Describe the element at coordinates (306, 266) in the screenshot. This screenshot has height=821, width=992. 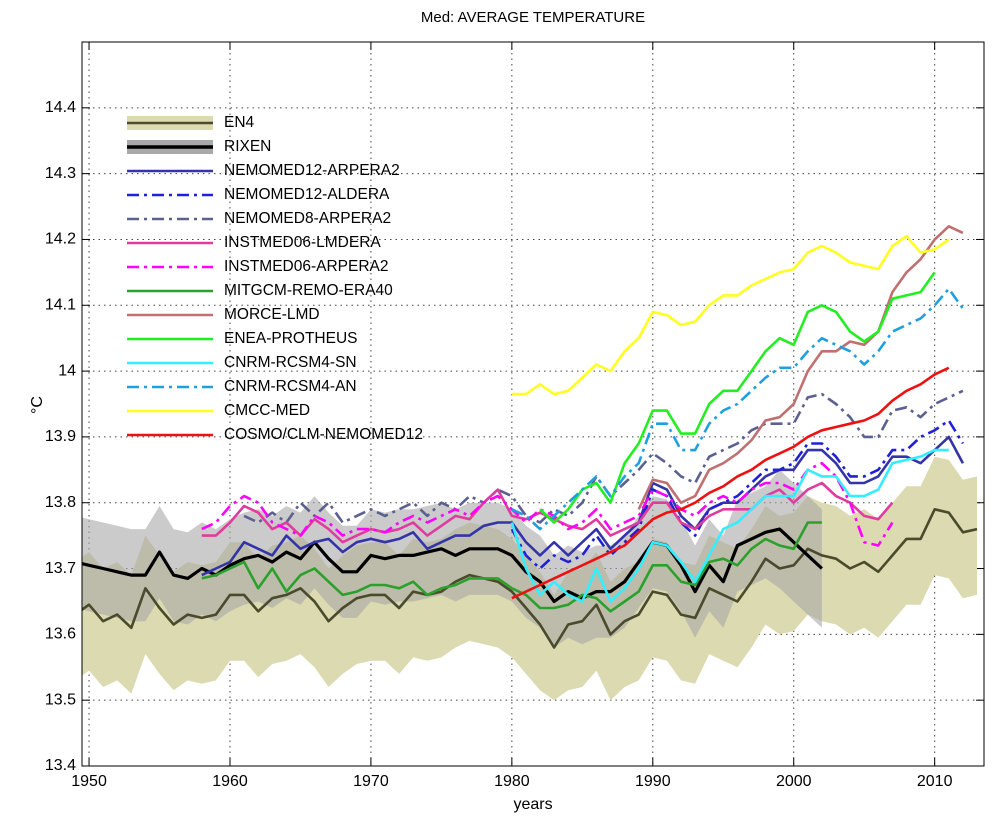
I see `legend-label: INSTMED06-ARPERA2` at that location.